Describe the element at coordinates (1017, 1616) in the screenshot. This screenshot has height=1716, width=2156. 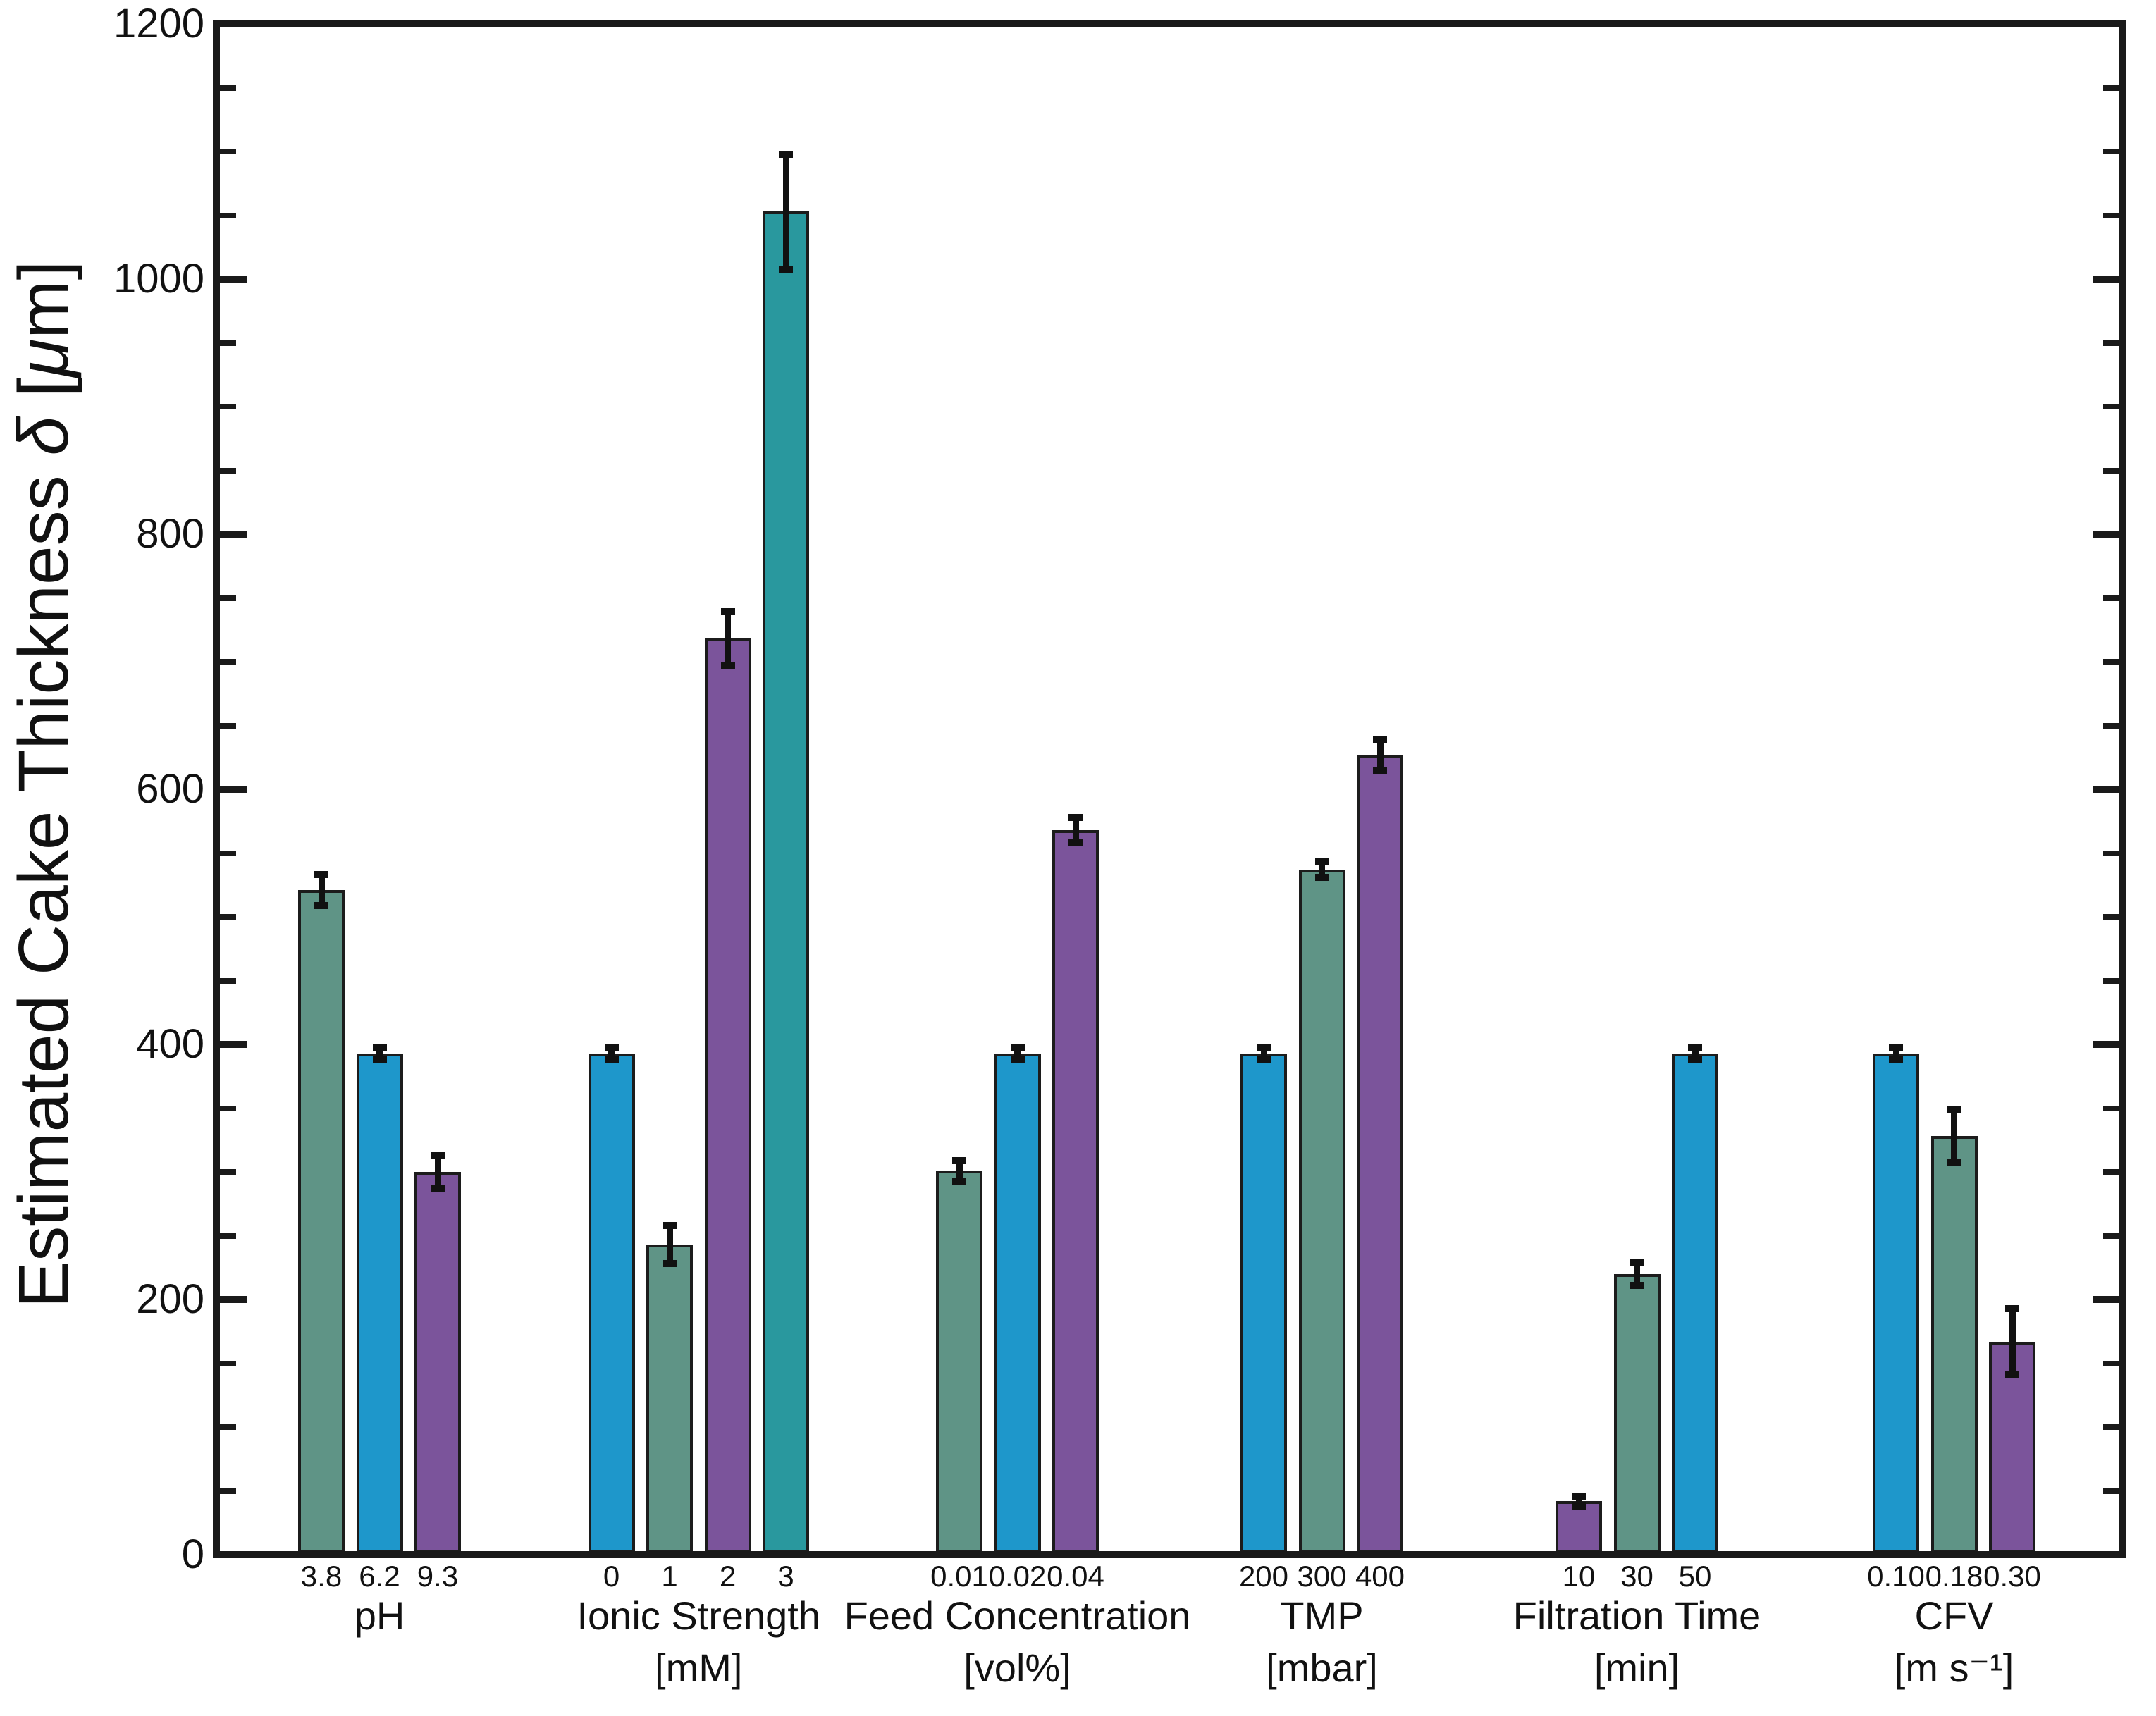
I see `group-label-name: Feed Concentration` at that location.